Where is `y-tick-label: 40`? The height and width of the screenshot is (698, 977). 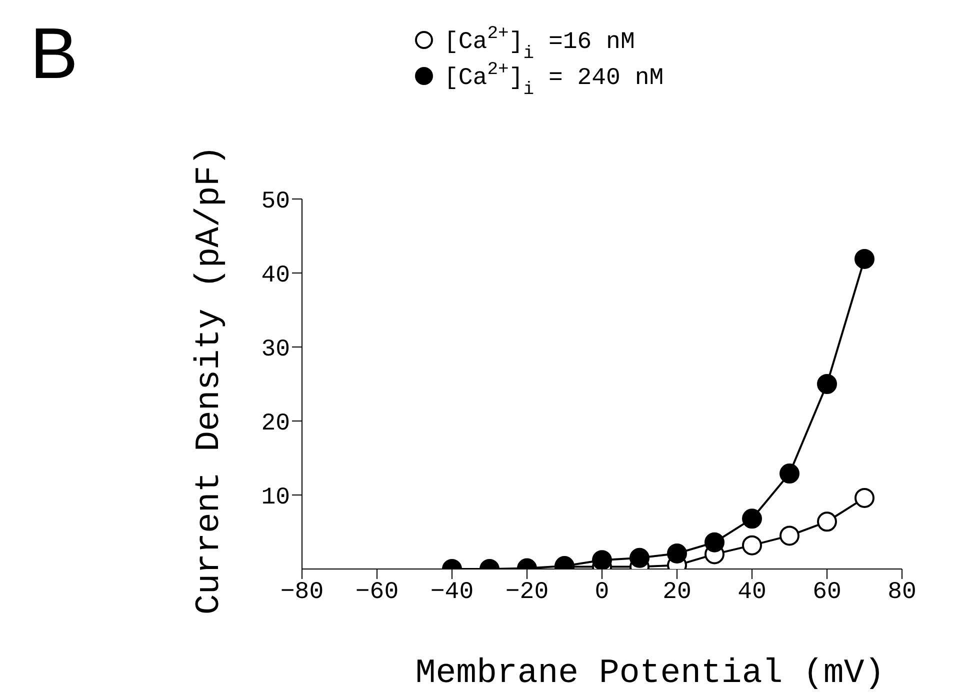 y-tick-label: 40 is located at coordinates (275, 276).